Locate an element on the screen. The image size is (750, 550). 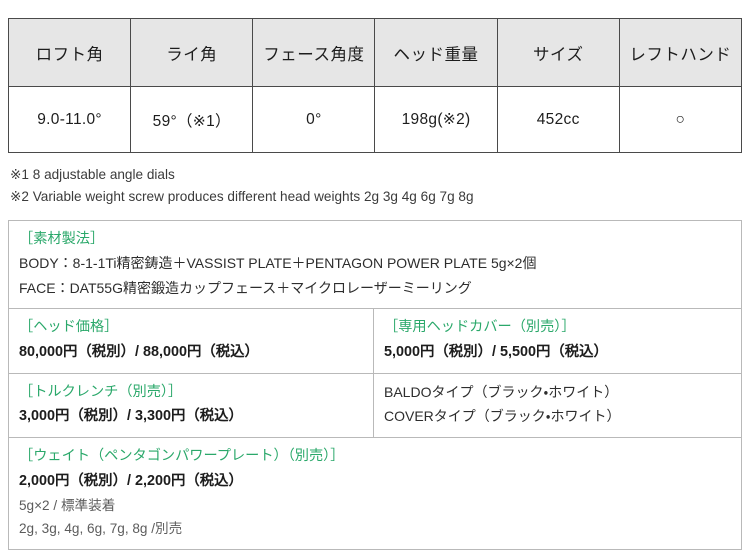
column-header-head-weight: ヘッド重量 is located at coordinates (436, 52).